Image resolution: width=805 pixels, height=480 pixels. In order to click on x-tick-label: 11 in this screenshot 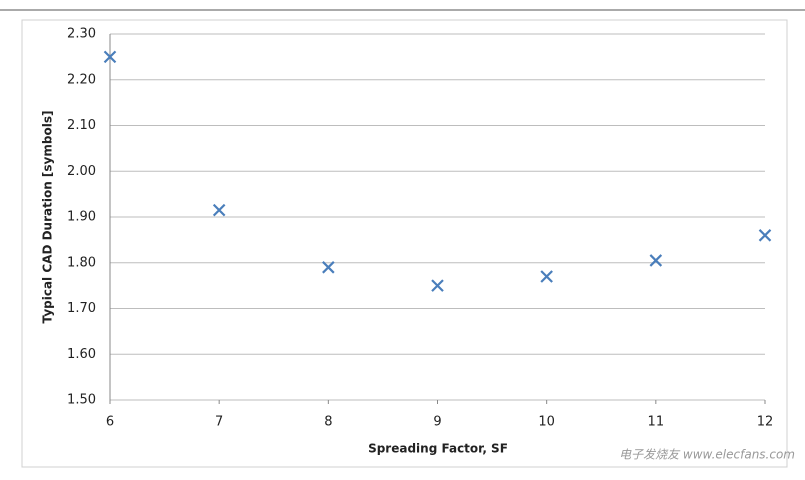, I will do `click(656, 422)`.